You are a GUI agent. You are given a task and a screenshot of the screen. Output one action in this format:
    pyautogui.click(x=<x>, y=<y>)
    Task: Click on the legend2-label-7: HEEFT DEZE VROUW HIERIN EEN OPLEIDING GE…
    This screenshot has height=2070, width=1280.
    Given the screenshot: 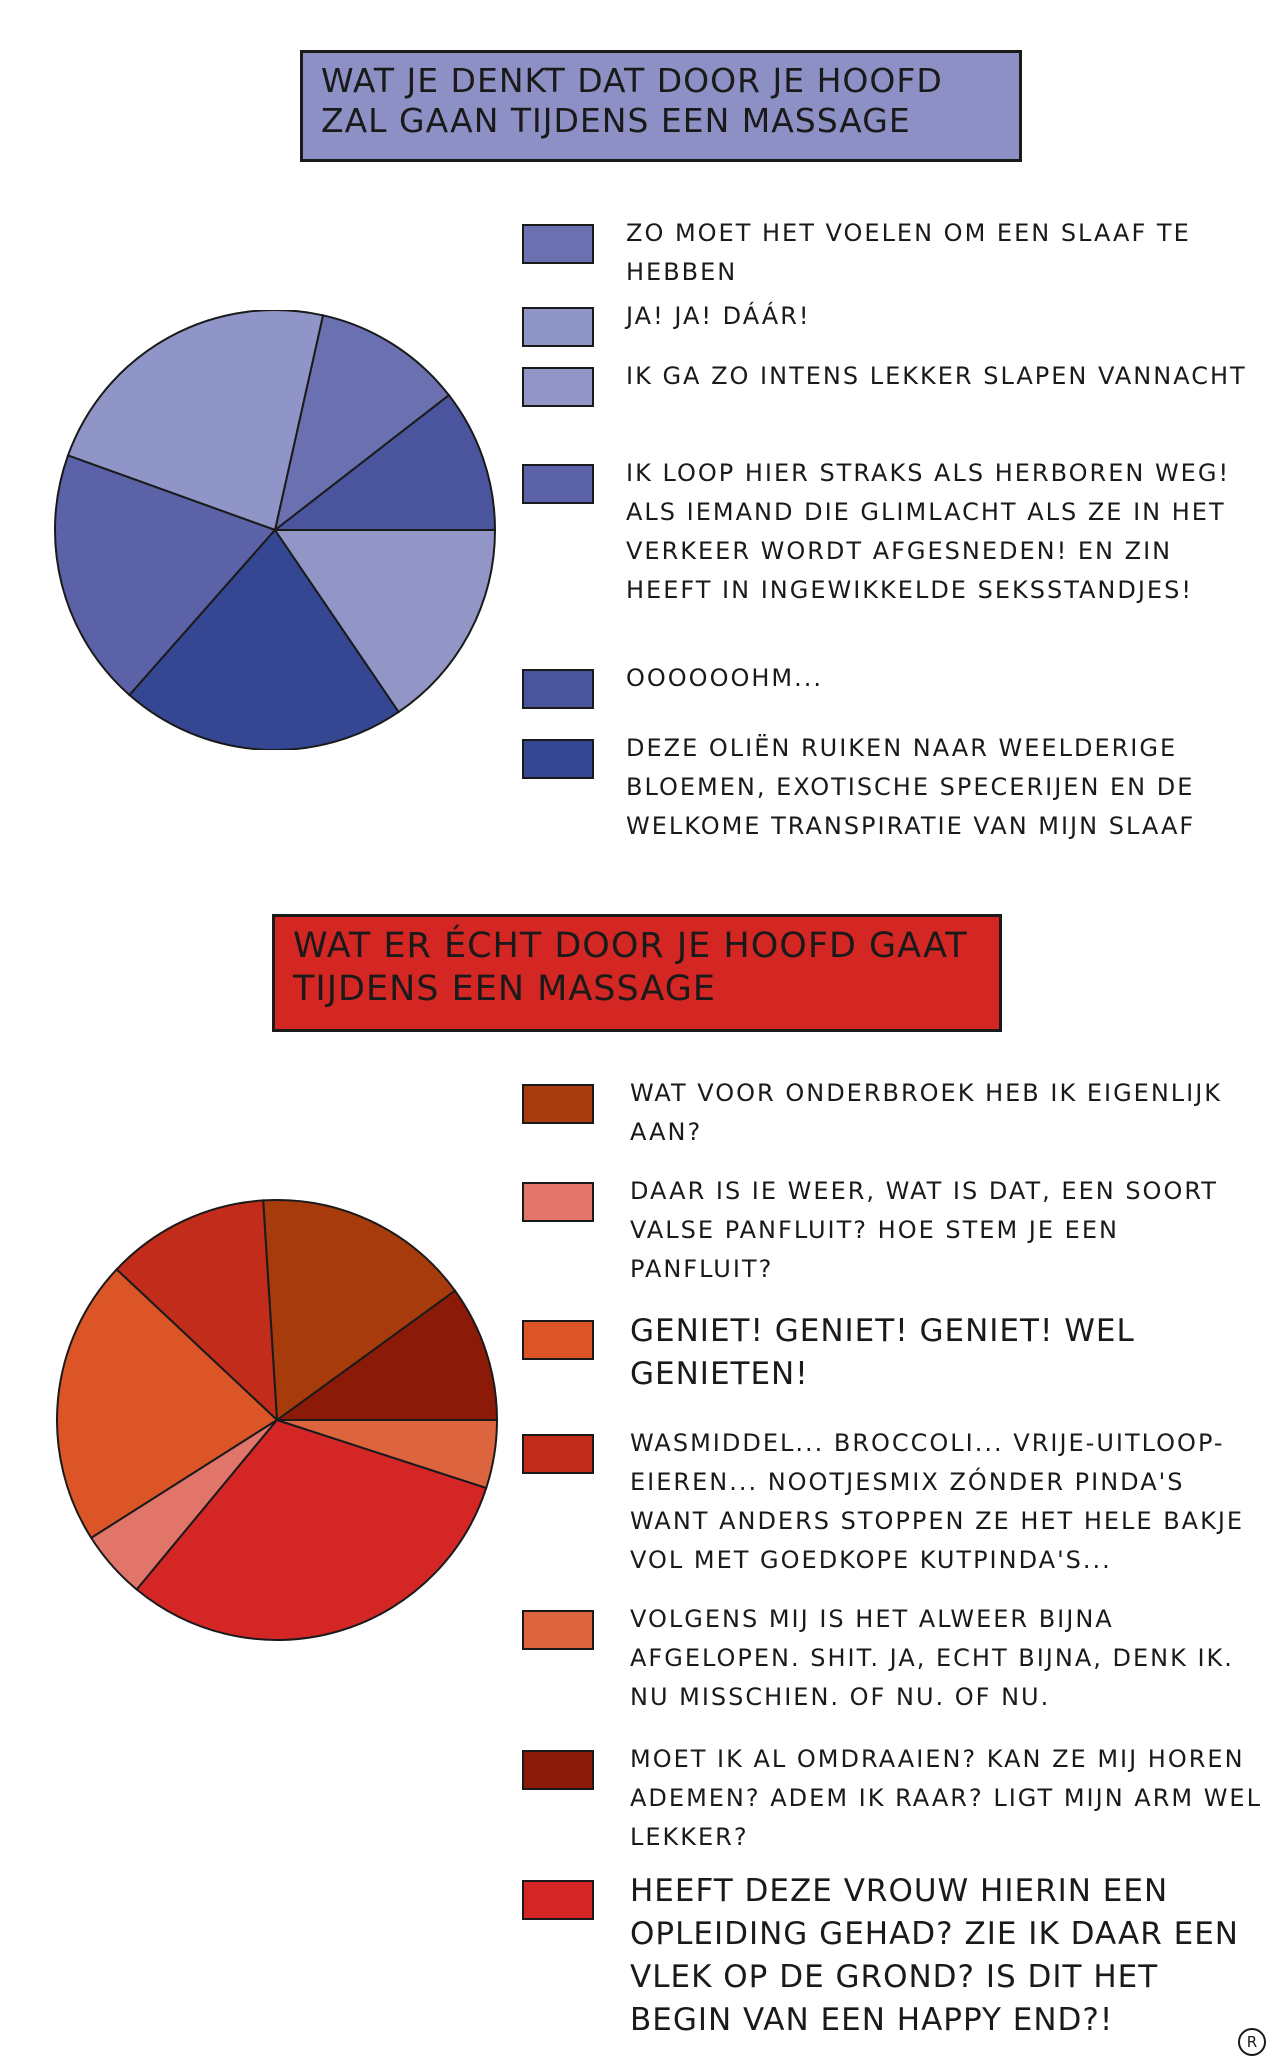 What is the action you would take?
    pyautogui.click(x=934, y=1955)
    